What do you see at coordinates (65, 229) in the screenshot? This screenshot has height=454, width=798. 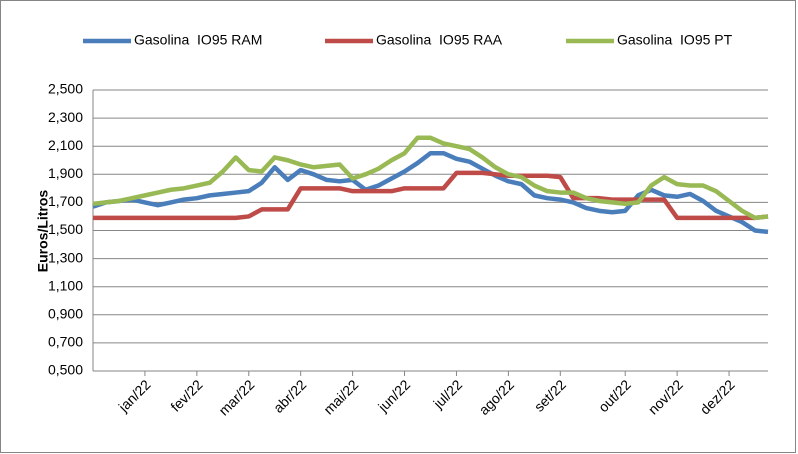 I see `y-tick-label: 1,500` at bounding box center [65, 229].